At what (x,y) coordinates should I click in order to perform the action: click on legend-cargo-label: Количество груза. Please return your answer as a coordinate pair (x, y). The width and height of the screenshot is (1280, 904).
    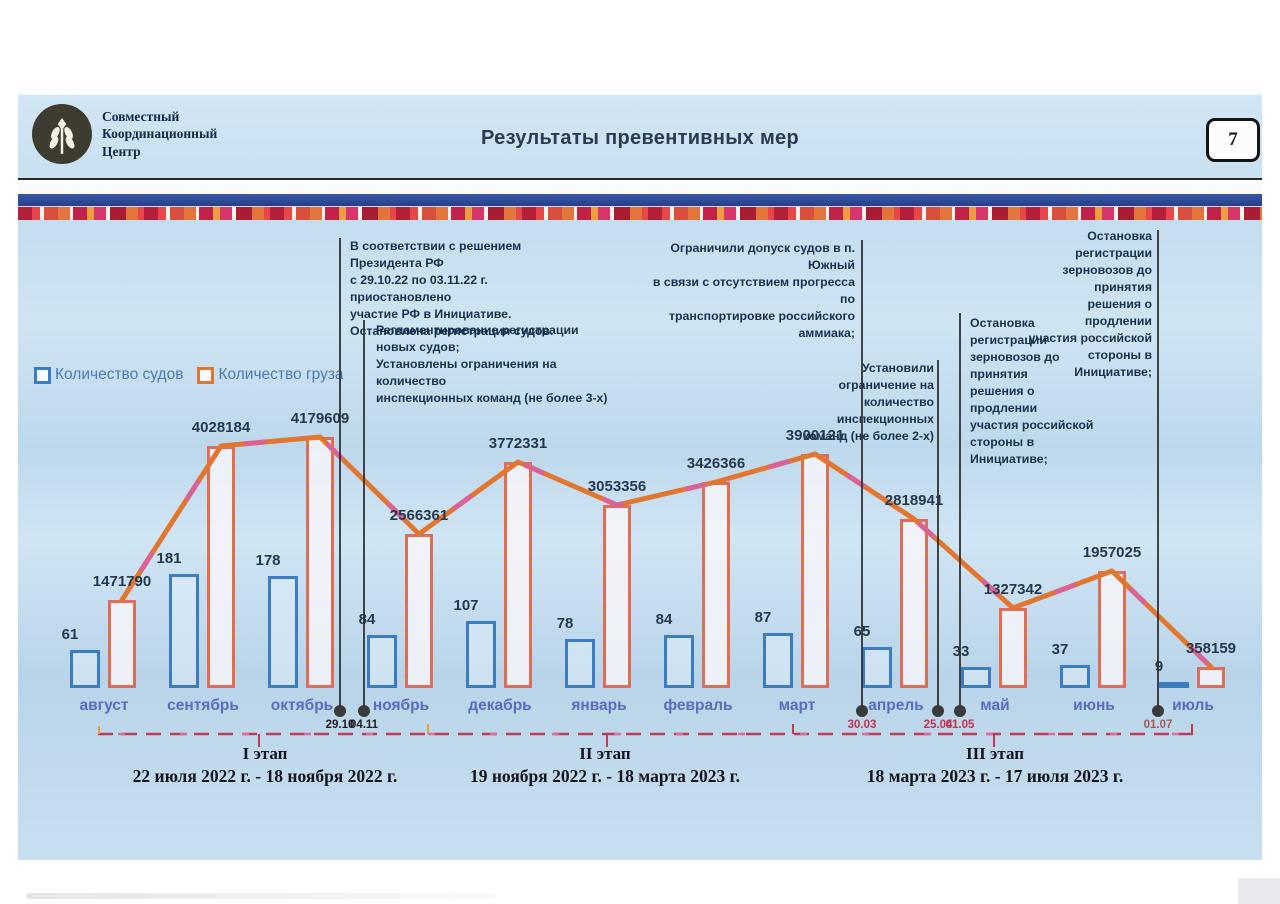
    Looking at the image, I should click on (281, 374).